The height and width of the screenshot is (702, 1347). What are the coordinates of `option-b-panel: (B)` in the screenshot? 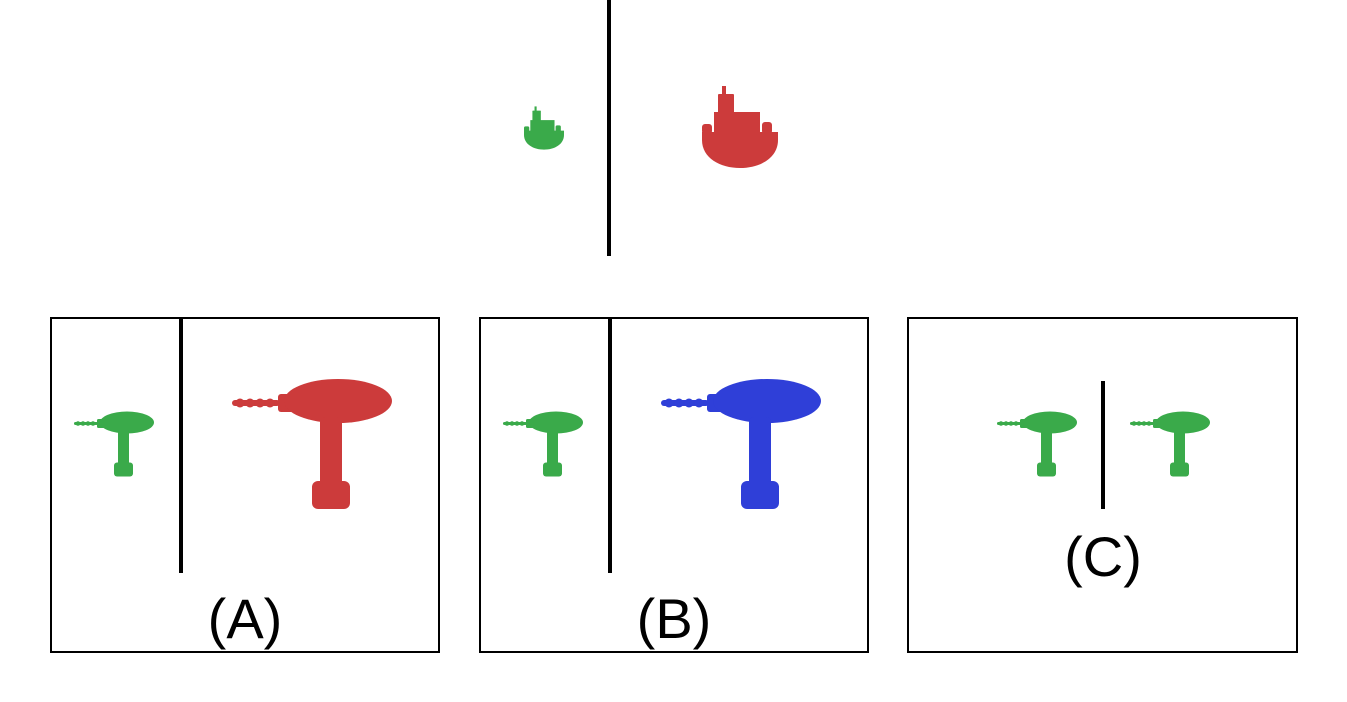 It's located at (674, 485).